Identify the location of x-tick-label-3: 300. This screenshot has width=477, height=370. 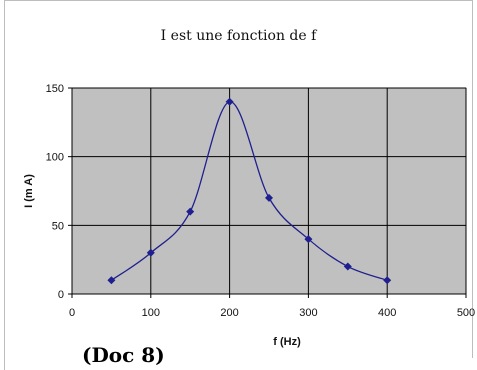
(308, 313).